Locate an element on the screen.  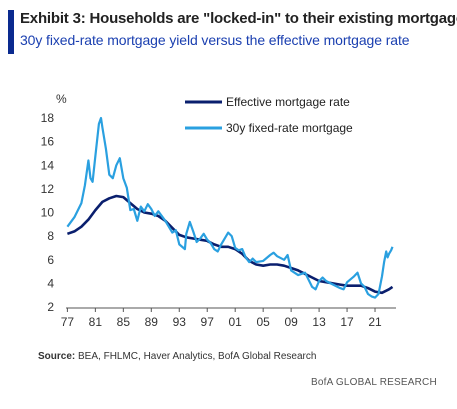
x-ticks is located at coordinates (221, 310).